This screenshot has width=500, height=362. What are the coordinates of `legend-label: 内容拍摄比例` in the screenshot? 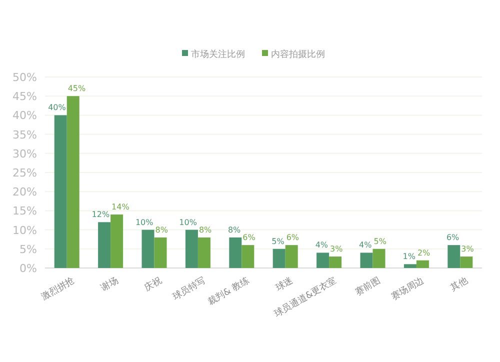 It's located at (298, 54).